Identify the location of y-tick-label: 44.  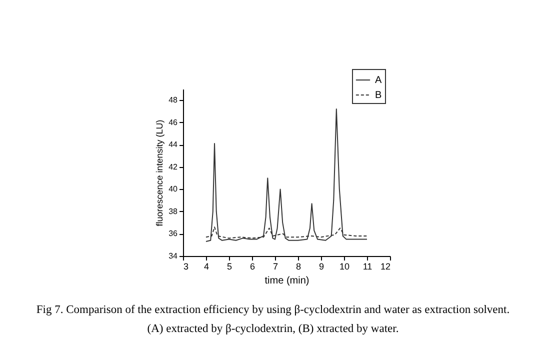
(173, 145).